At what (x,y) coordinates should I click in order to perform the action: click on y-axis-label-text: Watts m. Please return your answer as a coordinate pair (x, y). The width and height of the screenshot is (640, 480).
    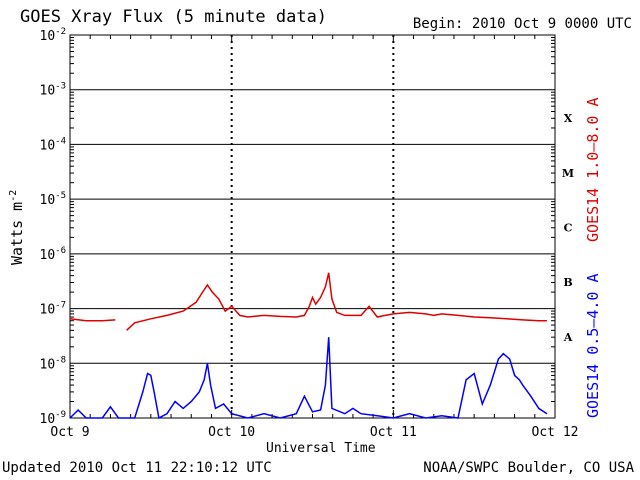
    Looking at the image, I should click on (17, 233).